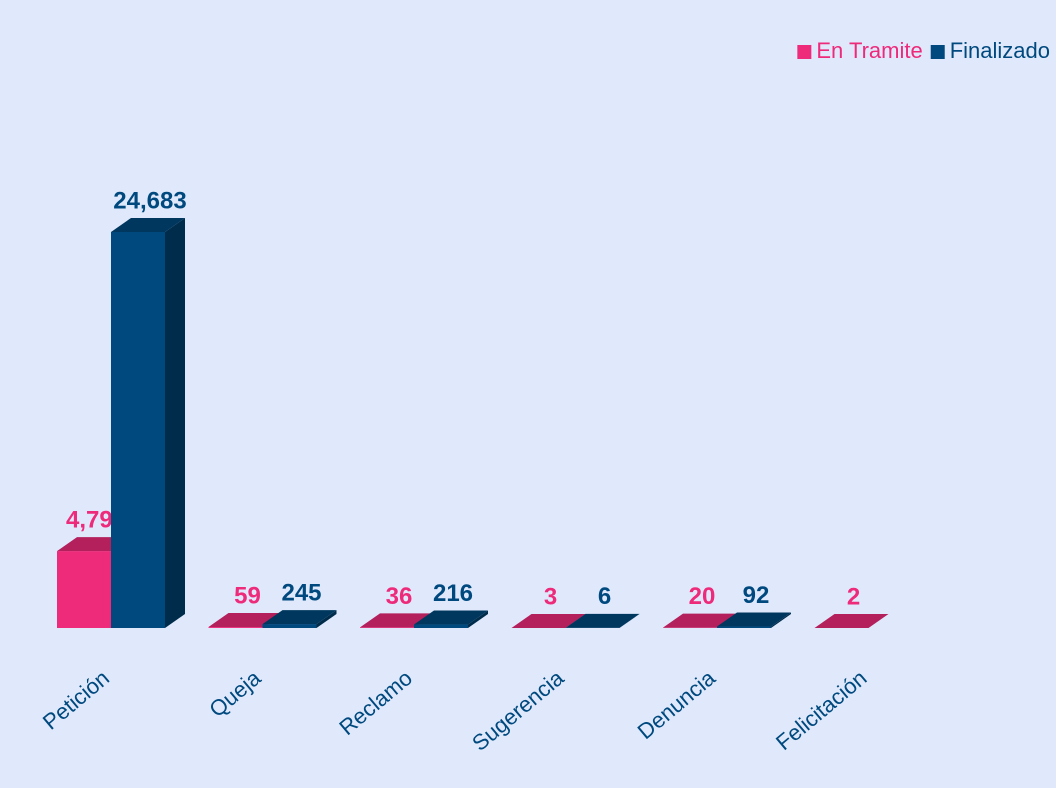 The width and height of the screenshot is (1056, 788). What do you see at coordinates (702, 596) in the screenshot?
I see `data-label: 20` at bounding box center [702, 596].